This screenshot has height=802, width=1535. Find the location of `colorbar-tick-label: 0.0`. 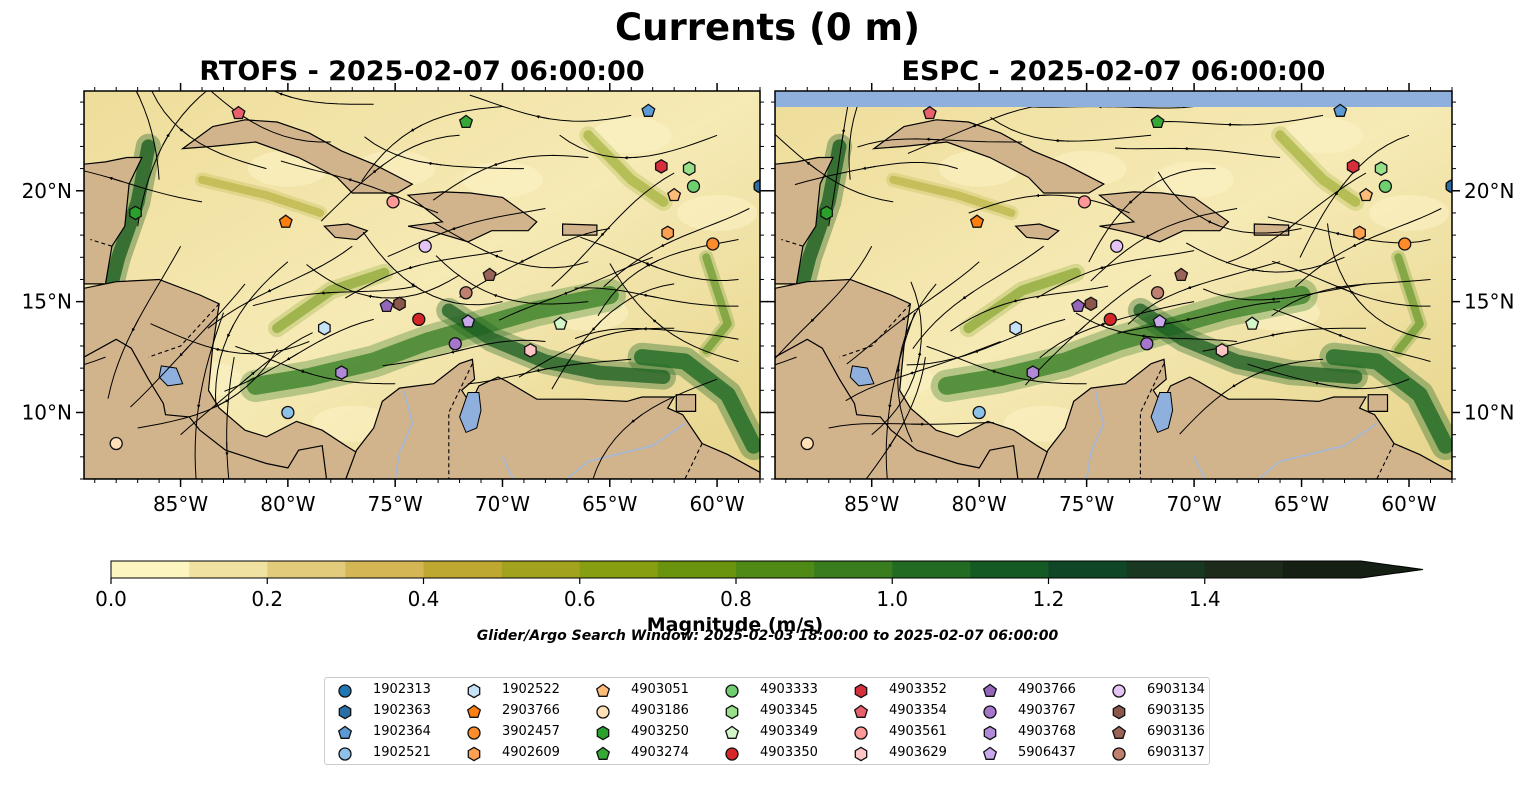

colorbar-tick-label: 0.0 is located at coordinates (111, 599).